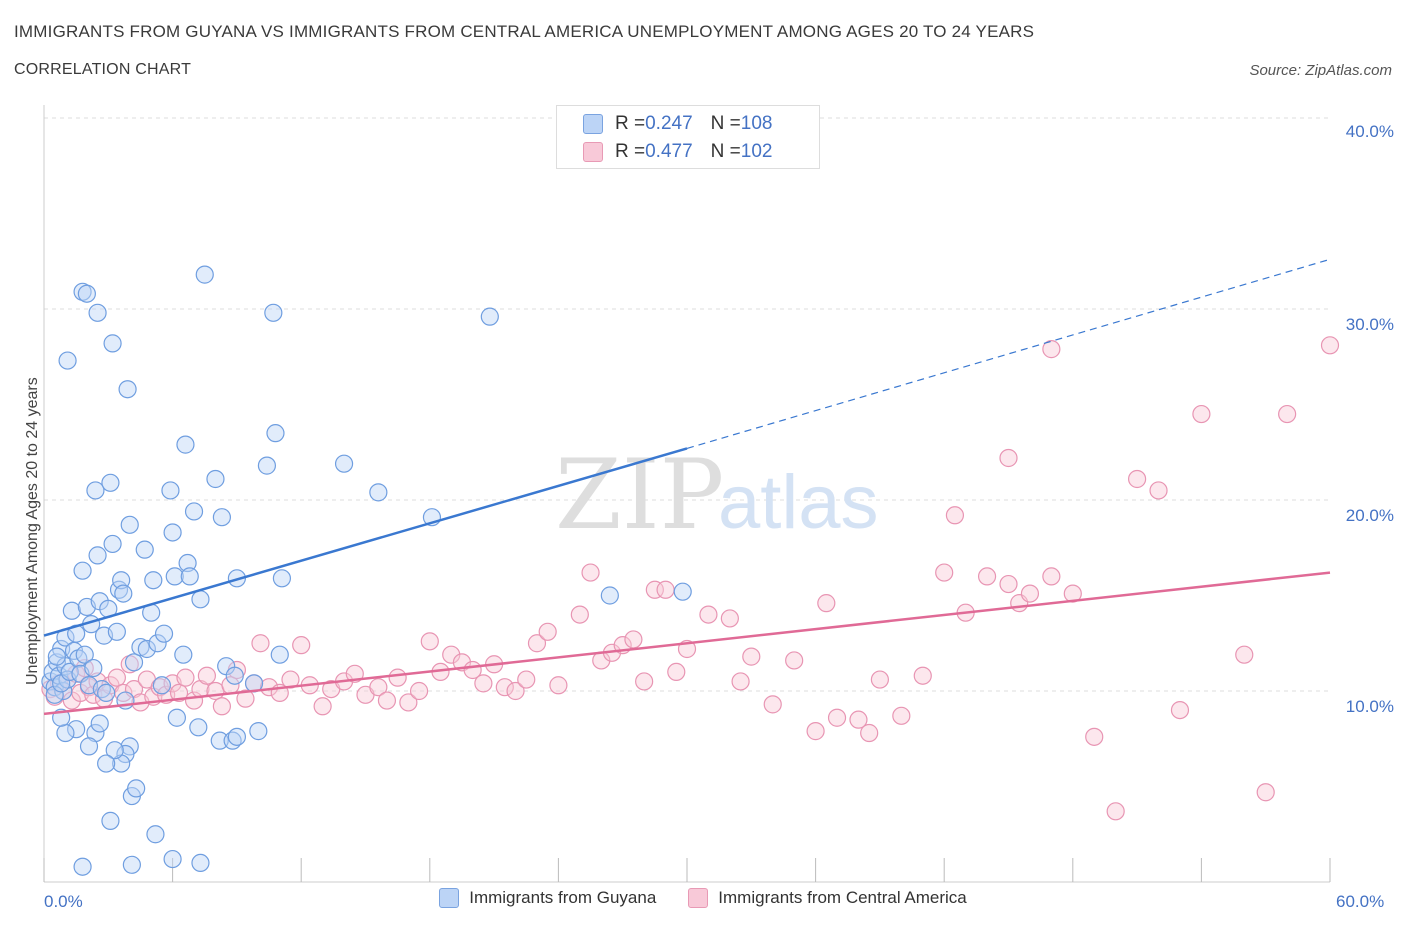 Image resolution: width=1406 pixels, height=930 pixels. What do you see at coordinates (547, 898) in the screenshot?
I see `legend-item-guyana: Immigrants from Guyana` at bounding box center [547, 898].